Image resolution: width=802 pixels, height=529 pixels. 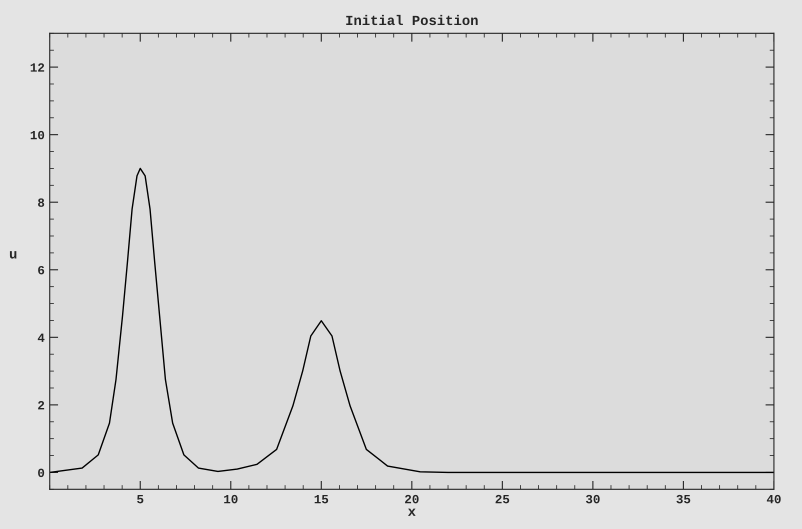 I want to click on x-tick-label: 25, so click(x=503, y=499).